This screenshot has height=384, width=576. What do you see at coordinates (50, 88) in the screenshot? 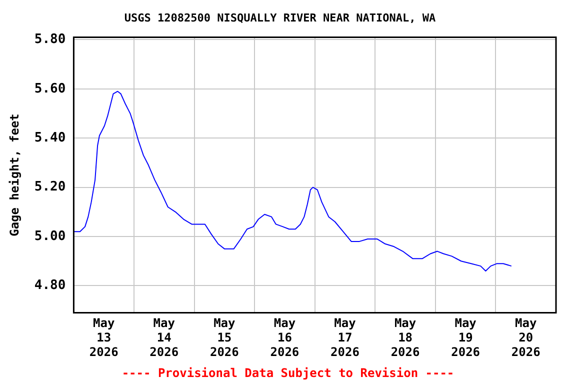
I see `y-tick-label: 5.60` at bounding box center [50, 88].